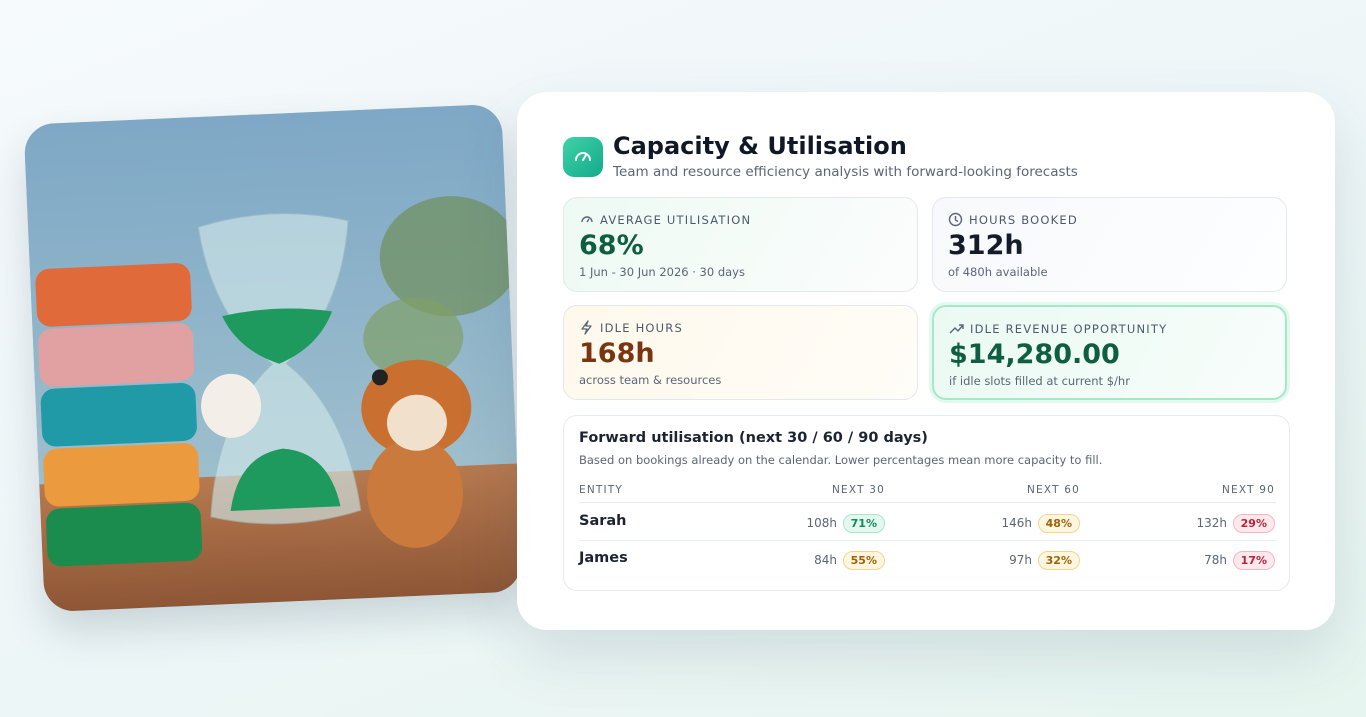 The width and height of the screenshot is (1366, 717). What do you see at coordinates (1020, 560) in the screenshot?
I see `hours-value: 97h` at bounding box center [1020, 560].